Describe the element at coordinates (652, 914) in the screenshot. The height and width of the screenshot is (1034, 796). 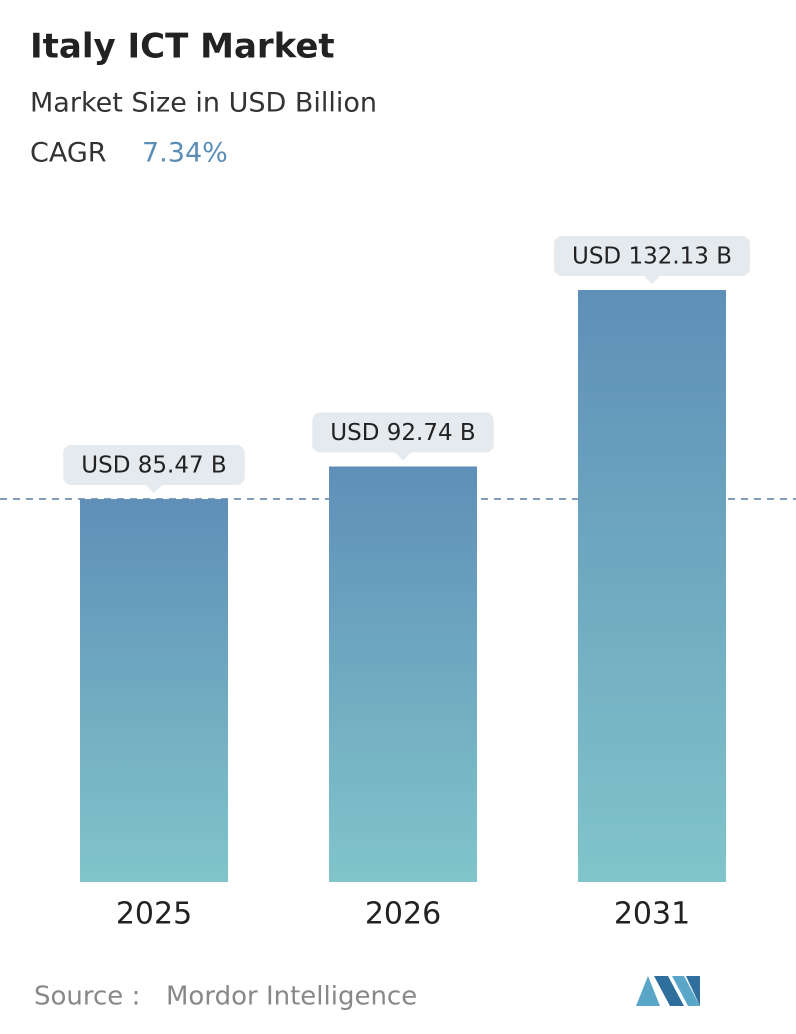
I see `x-tick-label: 2031` at that location.